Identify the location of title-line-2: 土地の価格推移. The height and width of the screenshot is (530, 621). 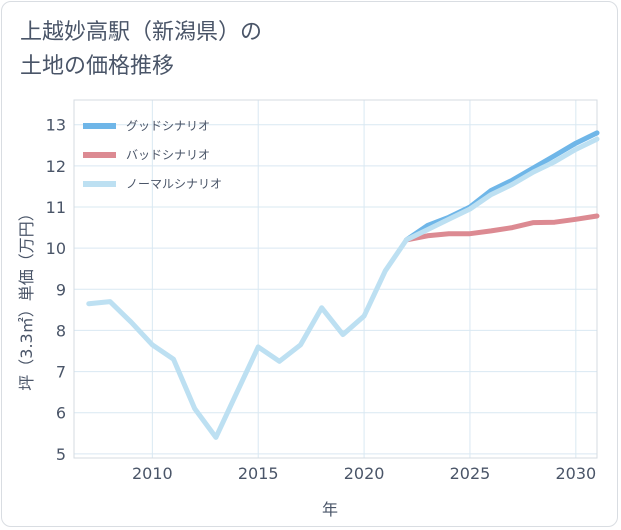
(97, 66).